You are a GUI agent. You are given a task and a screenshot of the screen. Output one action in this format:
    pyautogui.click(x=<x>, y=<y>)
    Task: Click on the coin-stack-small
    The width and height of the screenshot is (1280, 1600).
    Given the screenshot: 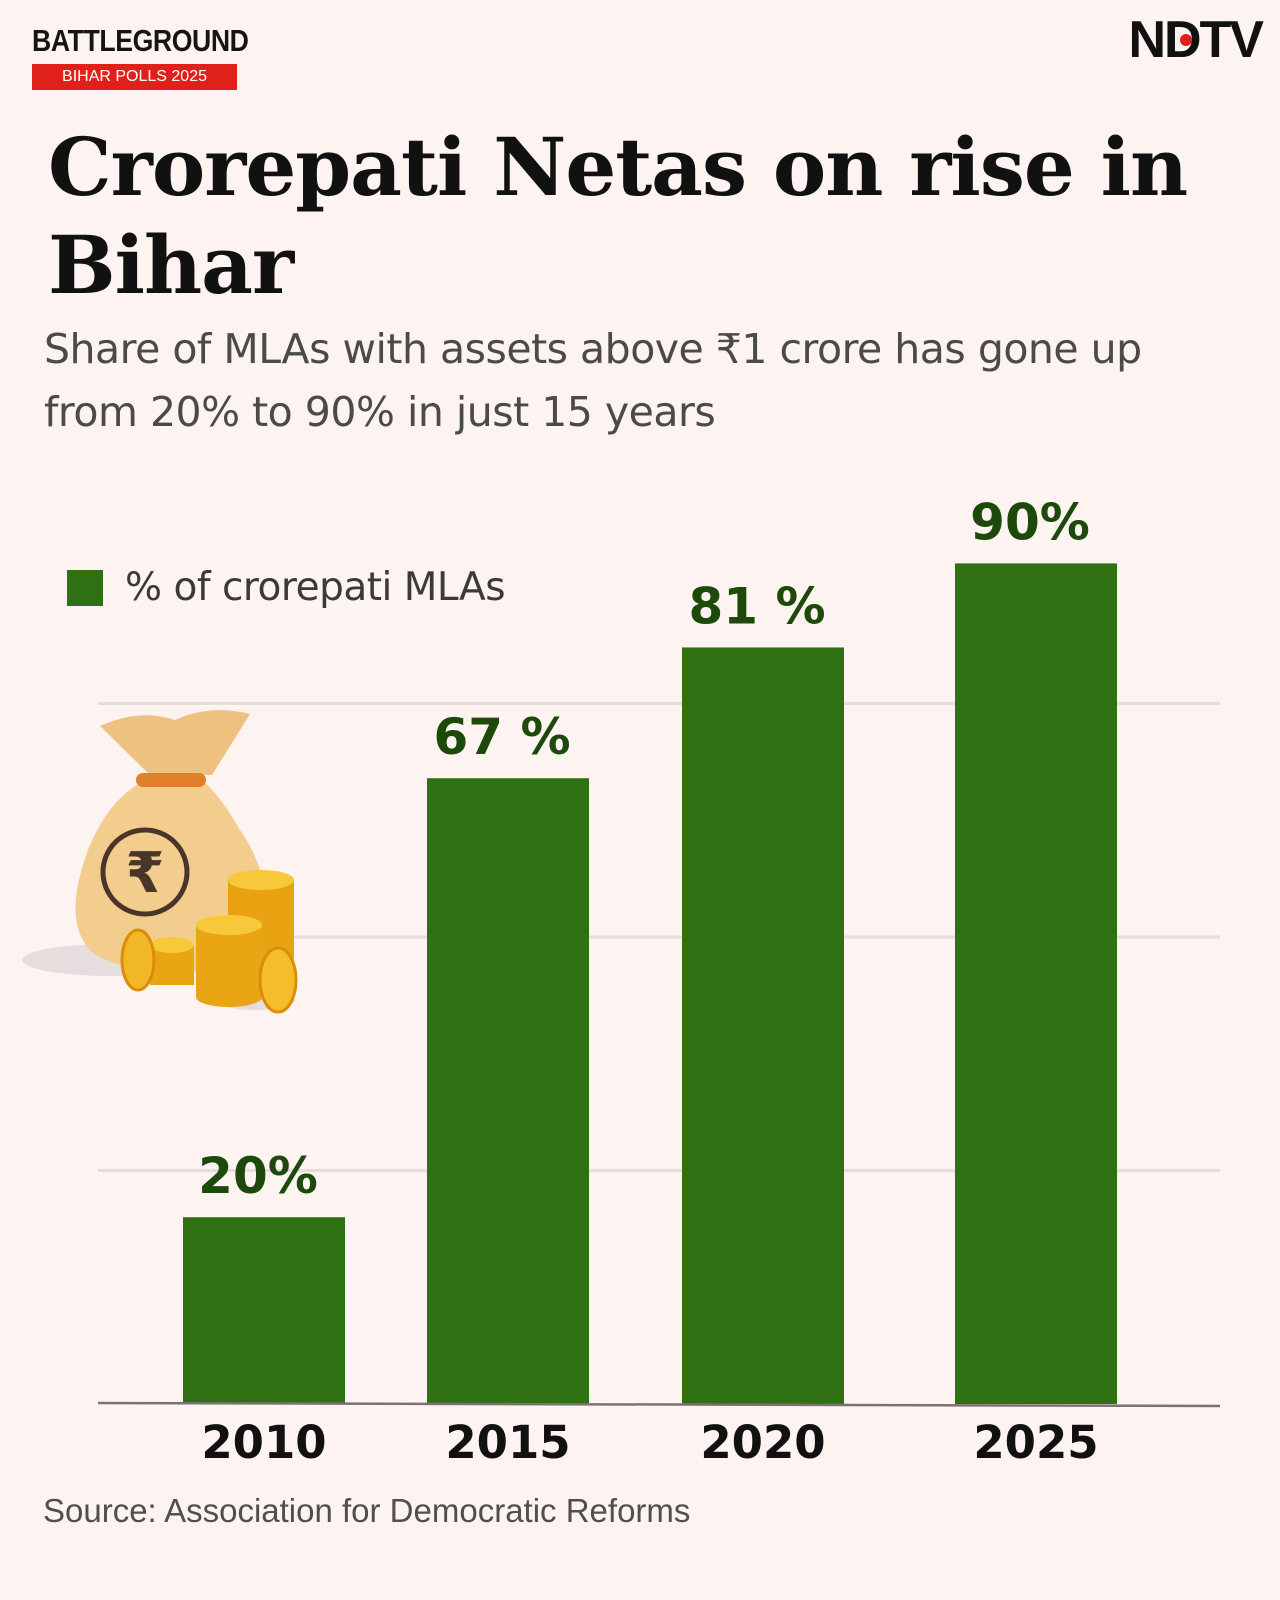 What is the action you would take?
    pyautogui.click(x=172, y=961)
    